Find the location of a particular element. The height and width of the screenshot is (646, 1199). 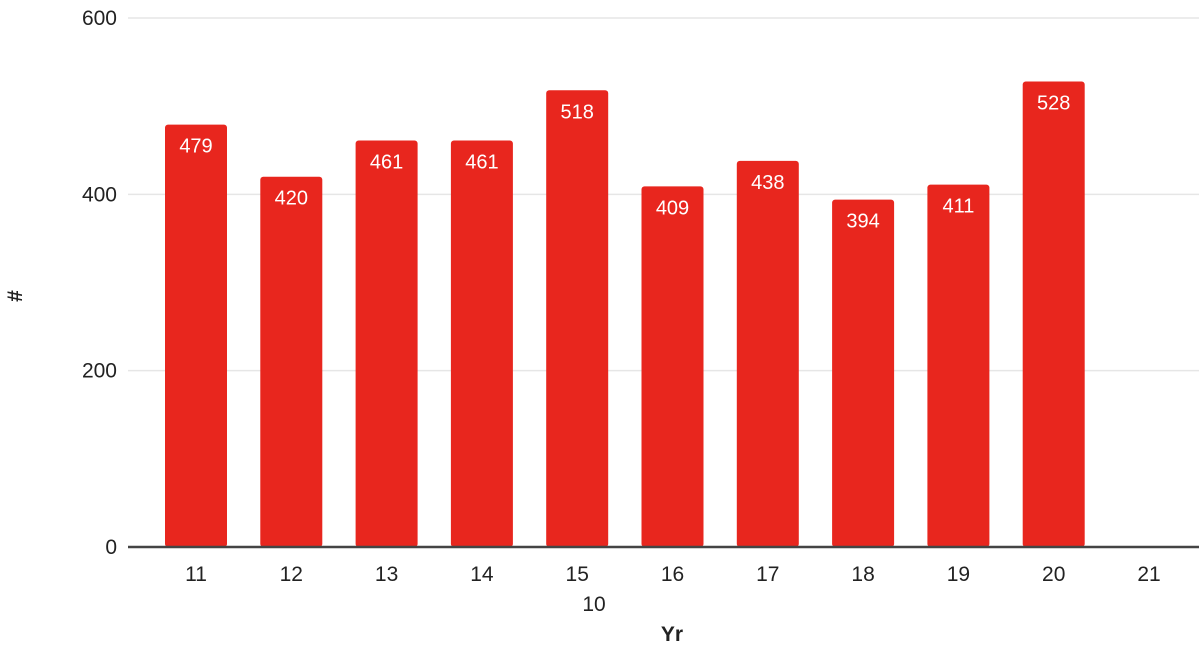

bar-data-label: 438 is located at coordinates (767, 183).